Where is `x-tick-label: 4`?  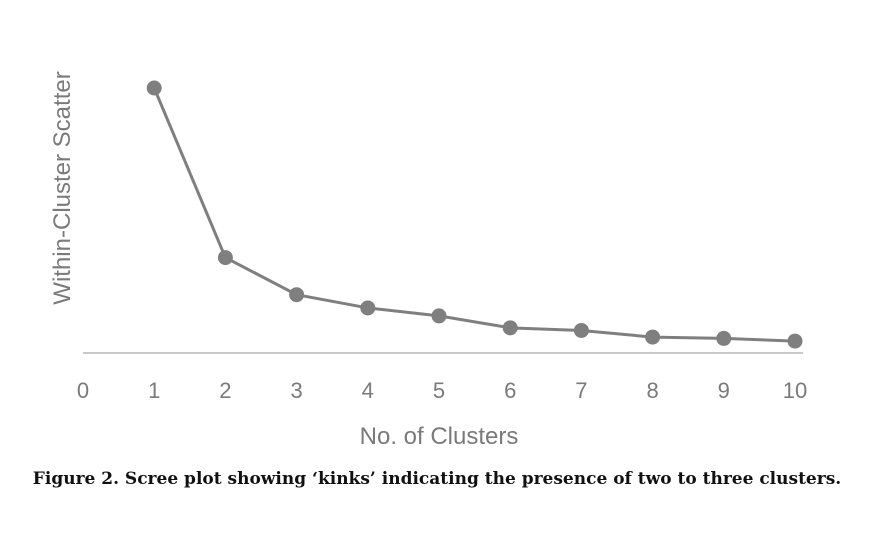 x-tick-label: 4 is located at coordinates (368, 390).